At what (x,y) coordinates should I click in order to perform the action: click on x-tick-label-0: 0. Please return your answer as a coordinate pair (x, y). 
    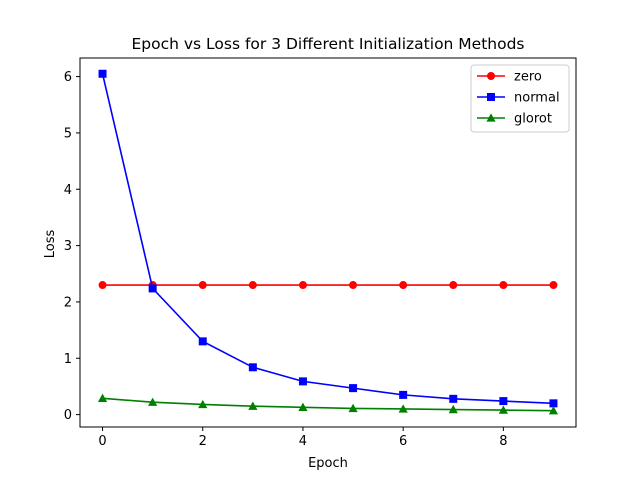
    Looking at the image, I should click on (102, 441).